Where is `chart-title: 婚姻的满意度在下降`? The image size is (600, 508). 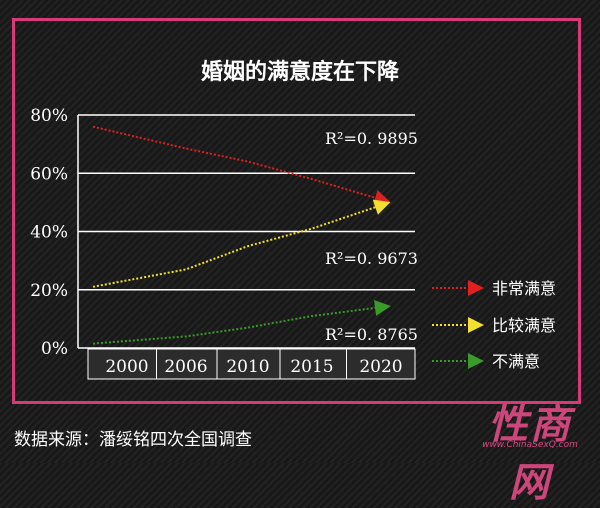 chart-title: 婚姻的满意度在下降 is located at coordinates (299, 72).